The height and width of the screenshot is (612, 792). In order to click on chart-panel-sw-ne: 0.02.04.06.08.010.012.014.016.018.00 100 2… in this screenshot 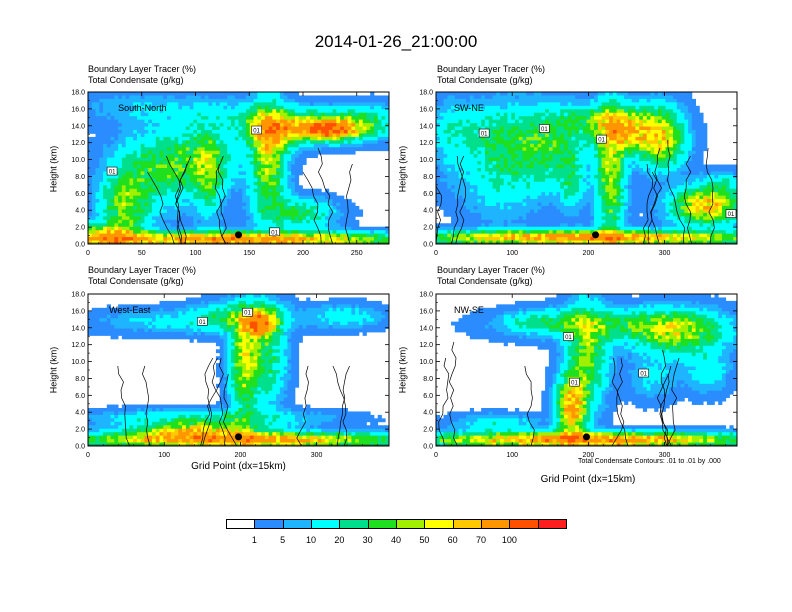, I will do `click(578, 173)`.